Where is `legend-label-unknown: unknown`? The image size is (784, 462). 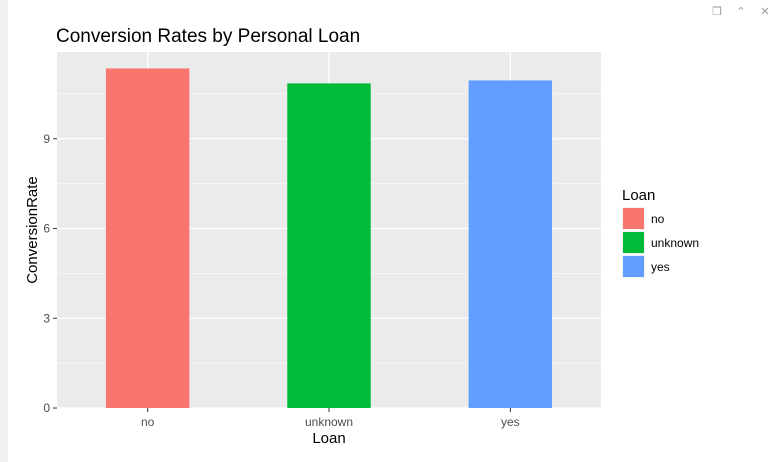
legend-label-unknown: unknown is located at coordinates (675, 243).